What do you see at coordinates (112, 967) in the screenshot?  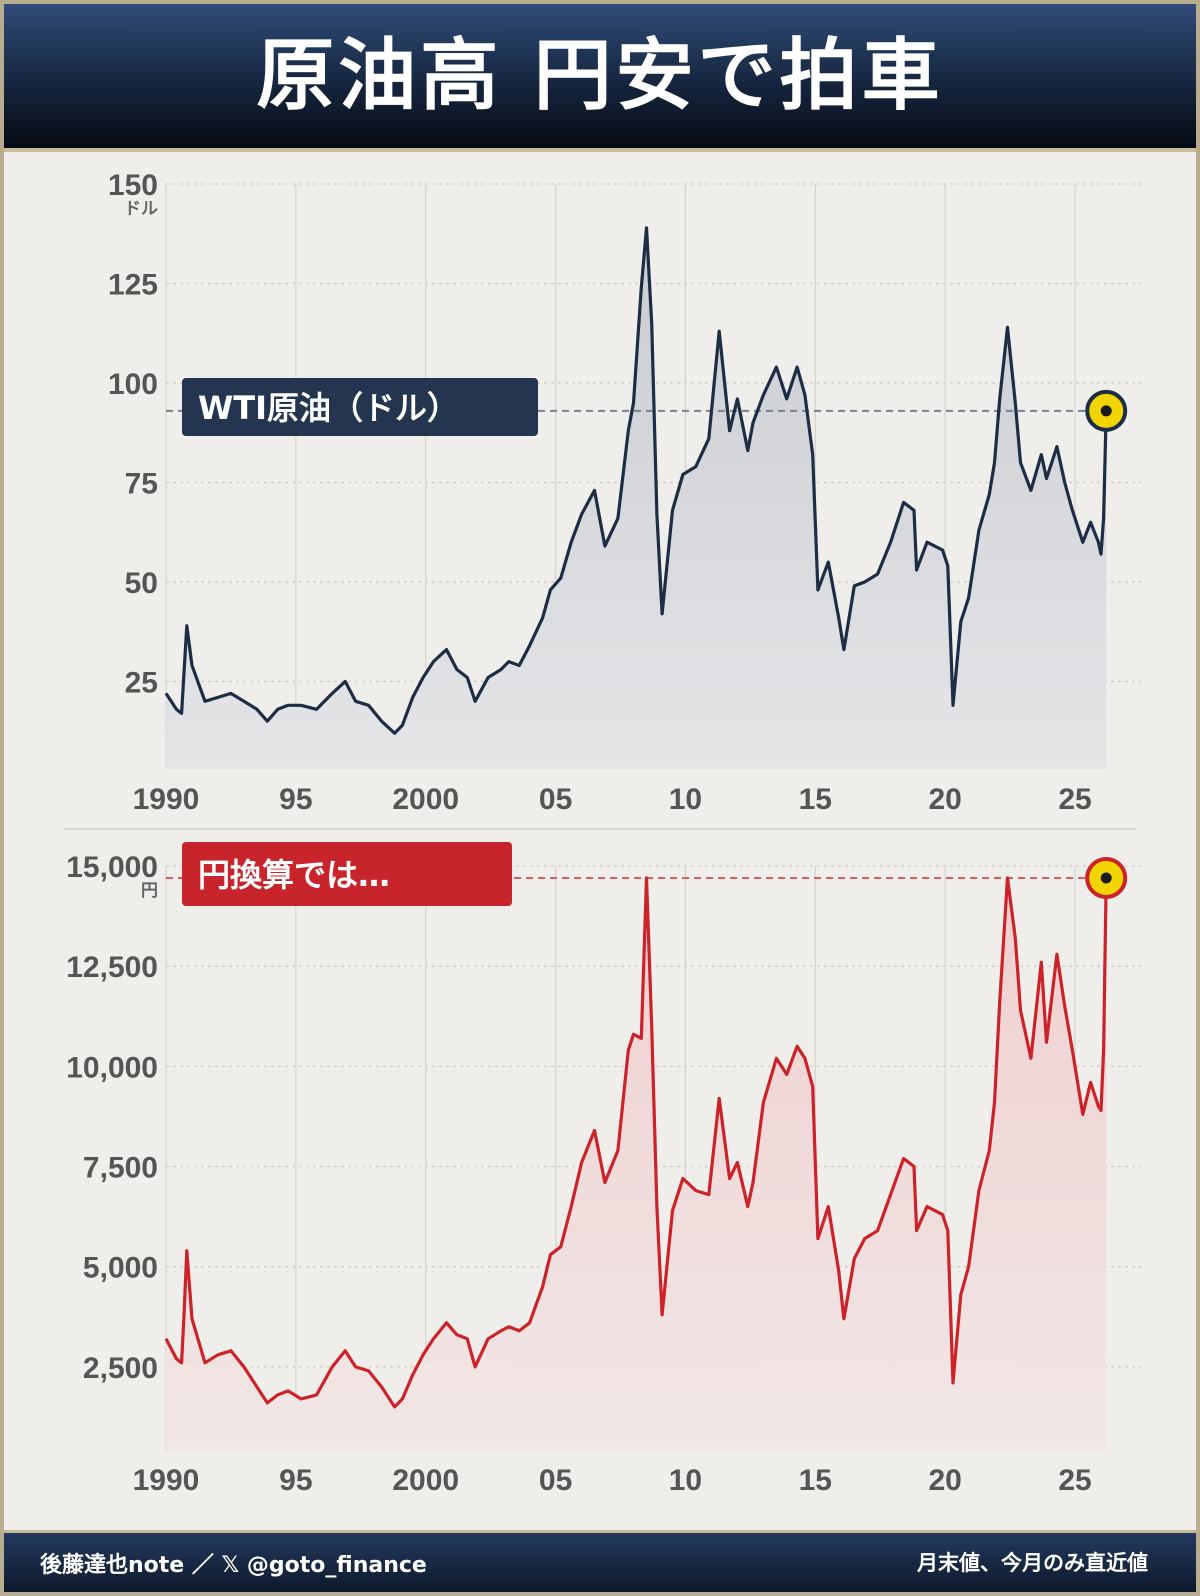 I see `y-tick-label: 12,500` at bounding box center [112, 967].